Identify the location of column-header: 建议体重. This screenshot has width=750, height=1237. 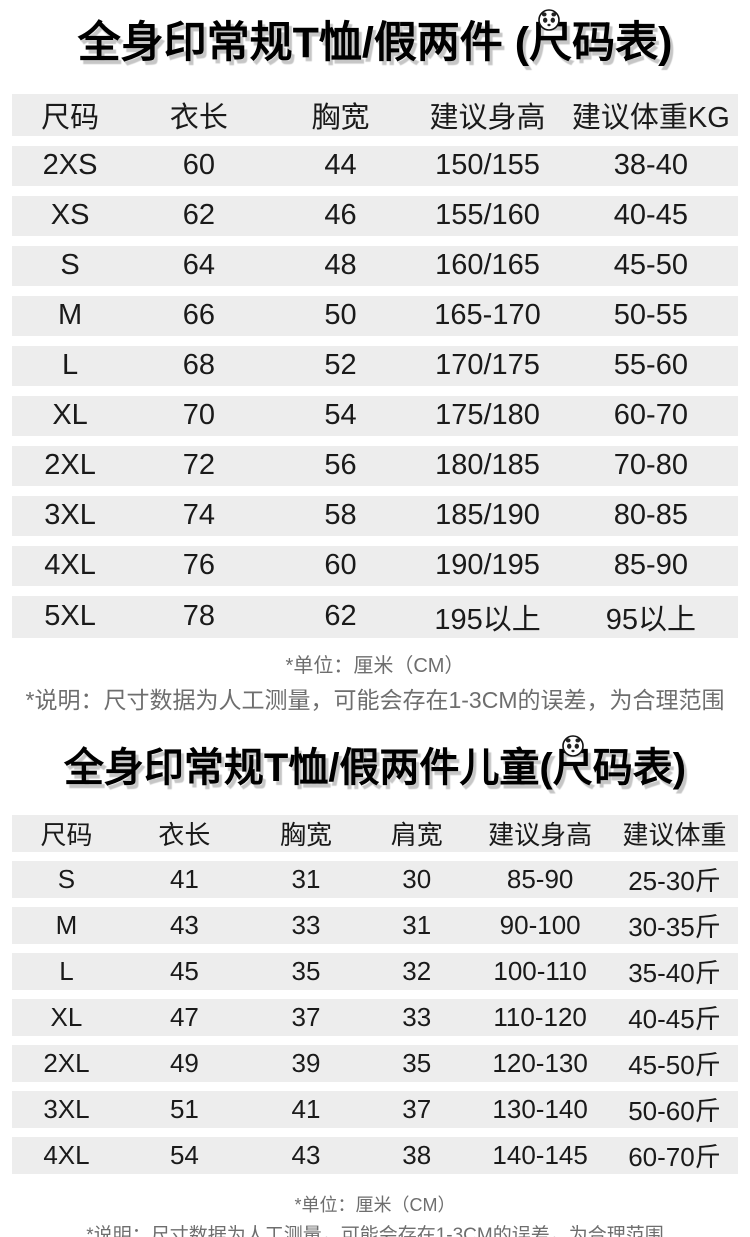
(674, 833).